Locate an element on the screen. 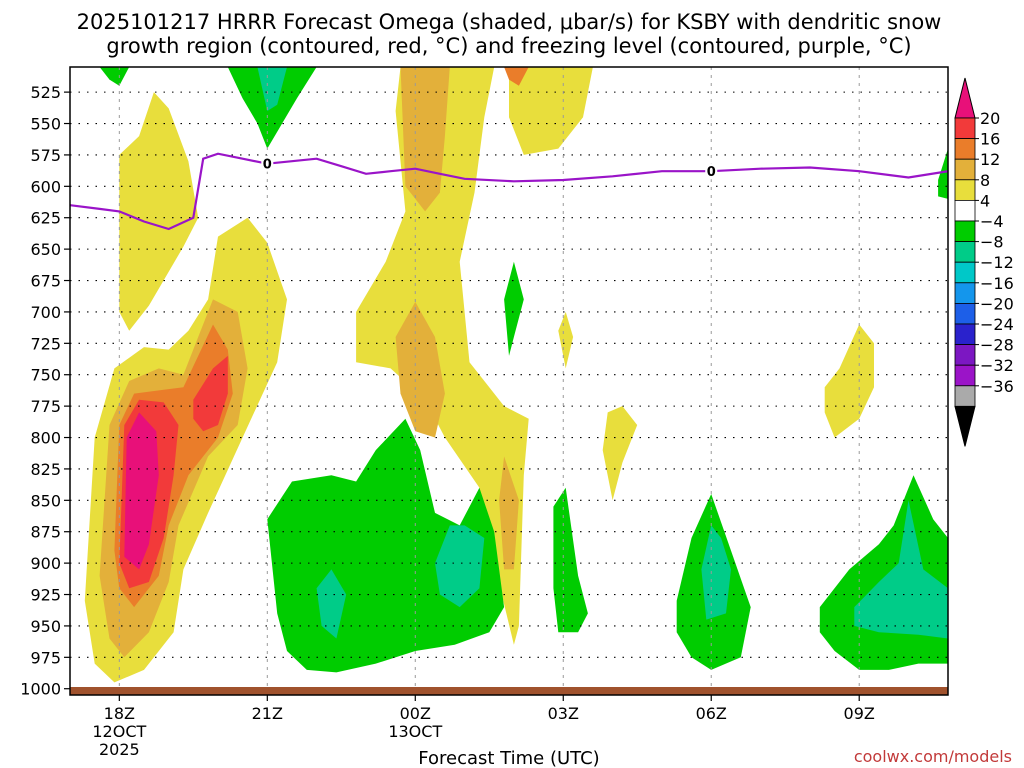 The height and width of the screenshot is (768, 1024). colorbar-label-12: −32 is located at coordinates (997, 365).